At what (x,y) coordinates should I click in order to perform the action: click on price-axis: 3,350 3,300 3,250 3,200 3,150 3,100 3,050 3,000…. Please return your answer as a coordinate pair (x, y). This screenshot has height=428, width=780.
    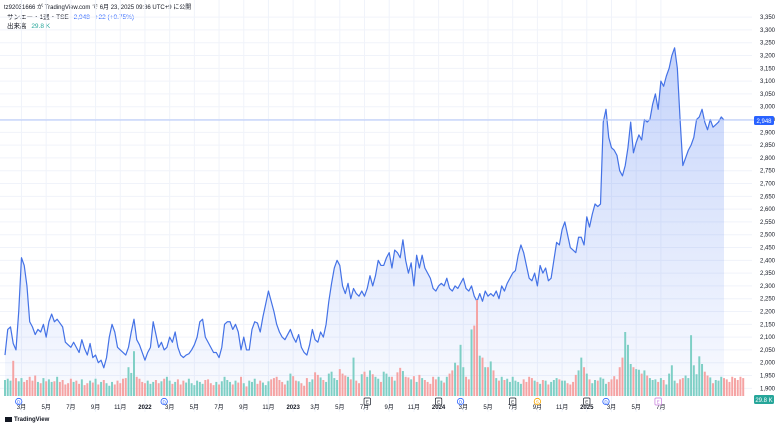
    Looking at the image, I should click on (768, 203).